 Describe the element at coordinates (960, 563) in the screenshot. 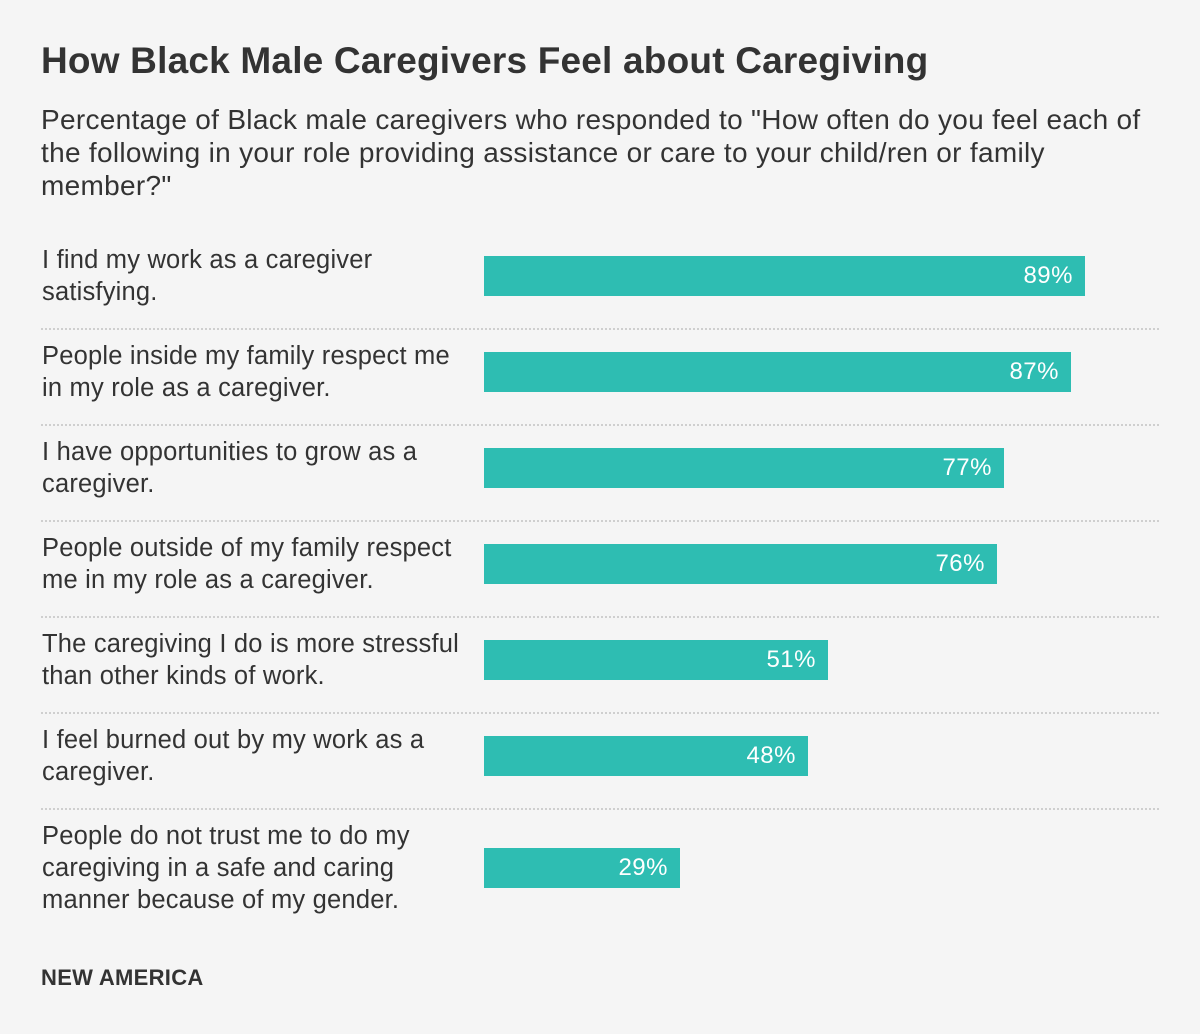

I see `bar-value-label: 76%` at that location.